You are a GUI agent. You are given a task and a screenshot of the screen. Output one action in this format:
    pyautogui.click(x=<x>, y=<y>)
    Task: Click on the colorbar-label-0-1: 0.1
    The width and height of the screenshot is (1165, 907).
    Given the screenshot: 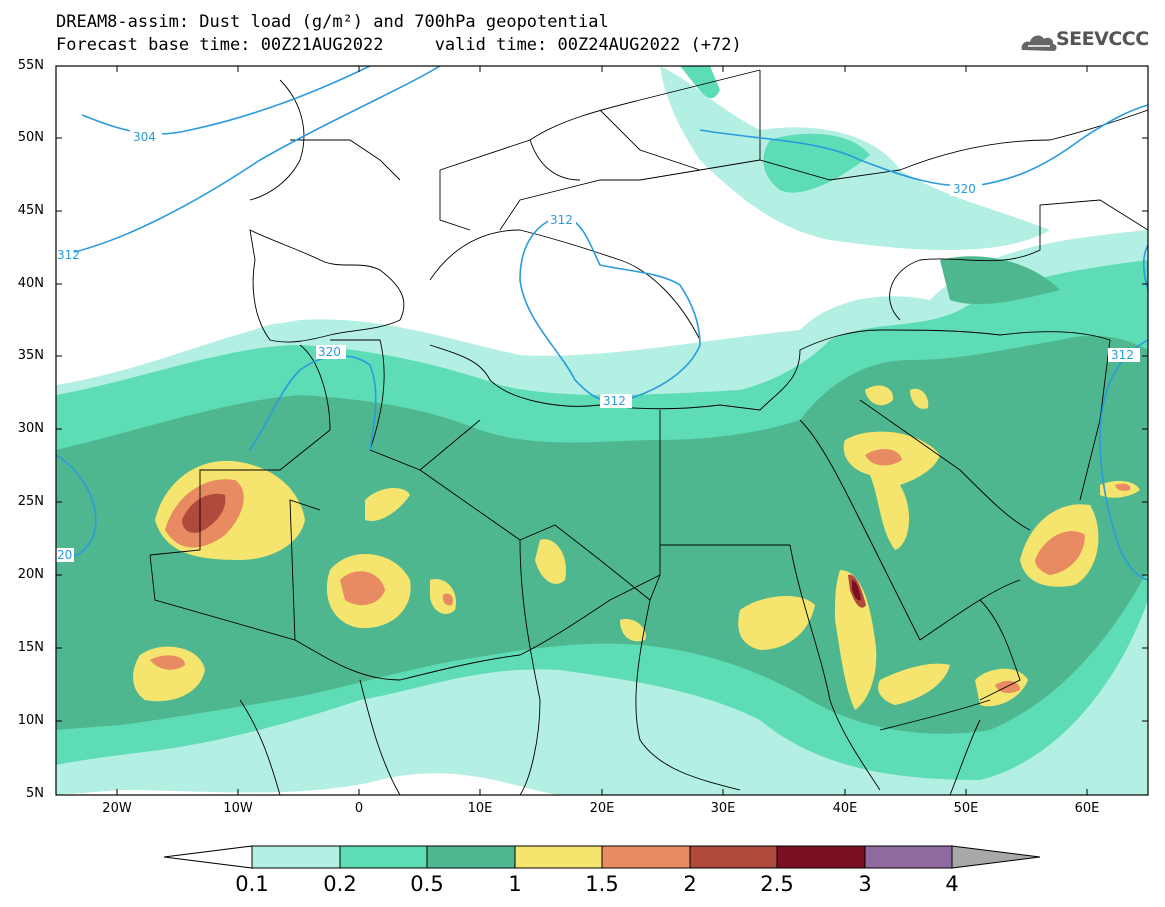 What is the action you would take?
    pyautogui.click(x=252, y=884)
    